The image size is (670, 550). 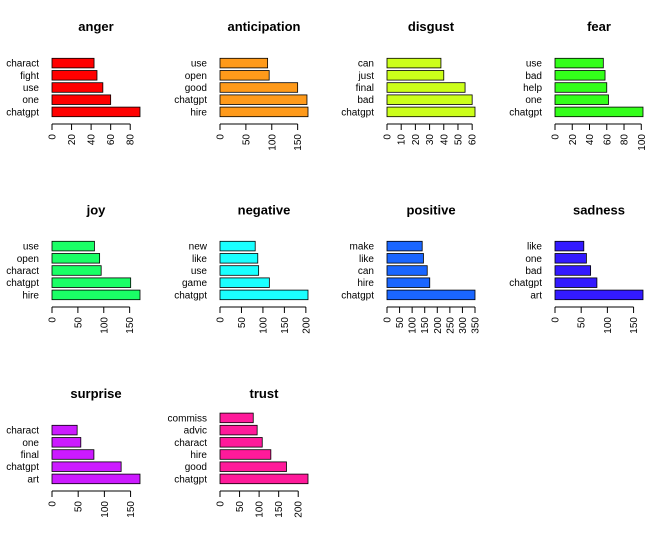 I want to click on x-tick-label-sadness-0: 0, so click(x=556, y=320).